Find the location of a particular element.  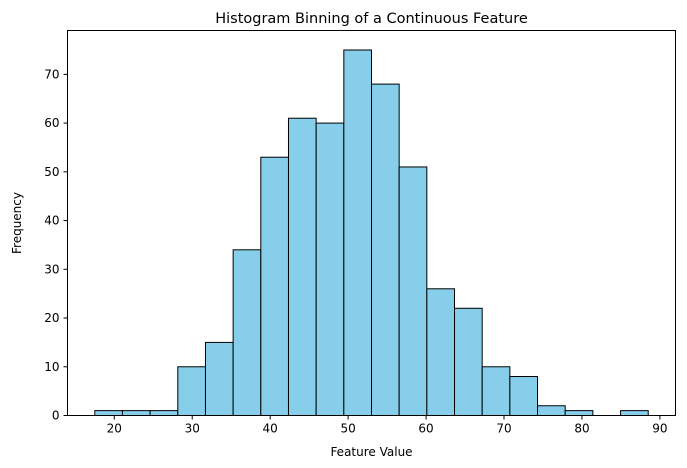

x-axis-label: Feature Value is located at coordinates (371, 452).